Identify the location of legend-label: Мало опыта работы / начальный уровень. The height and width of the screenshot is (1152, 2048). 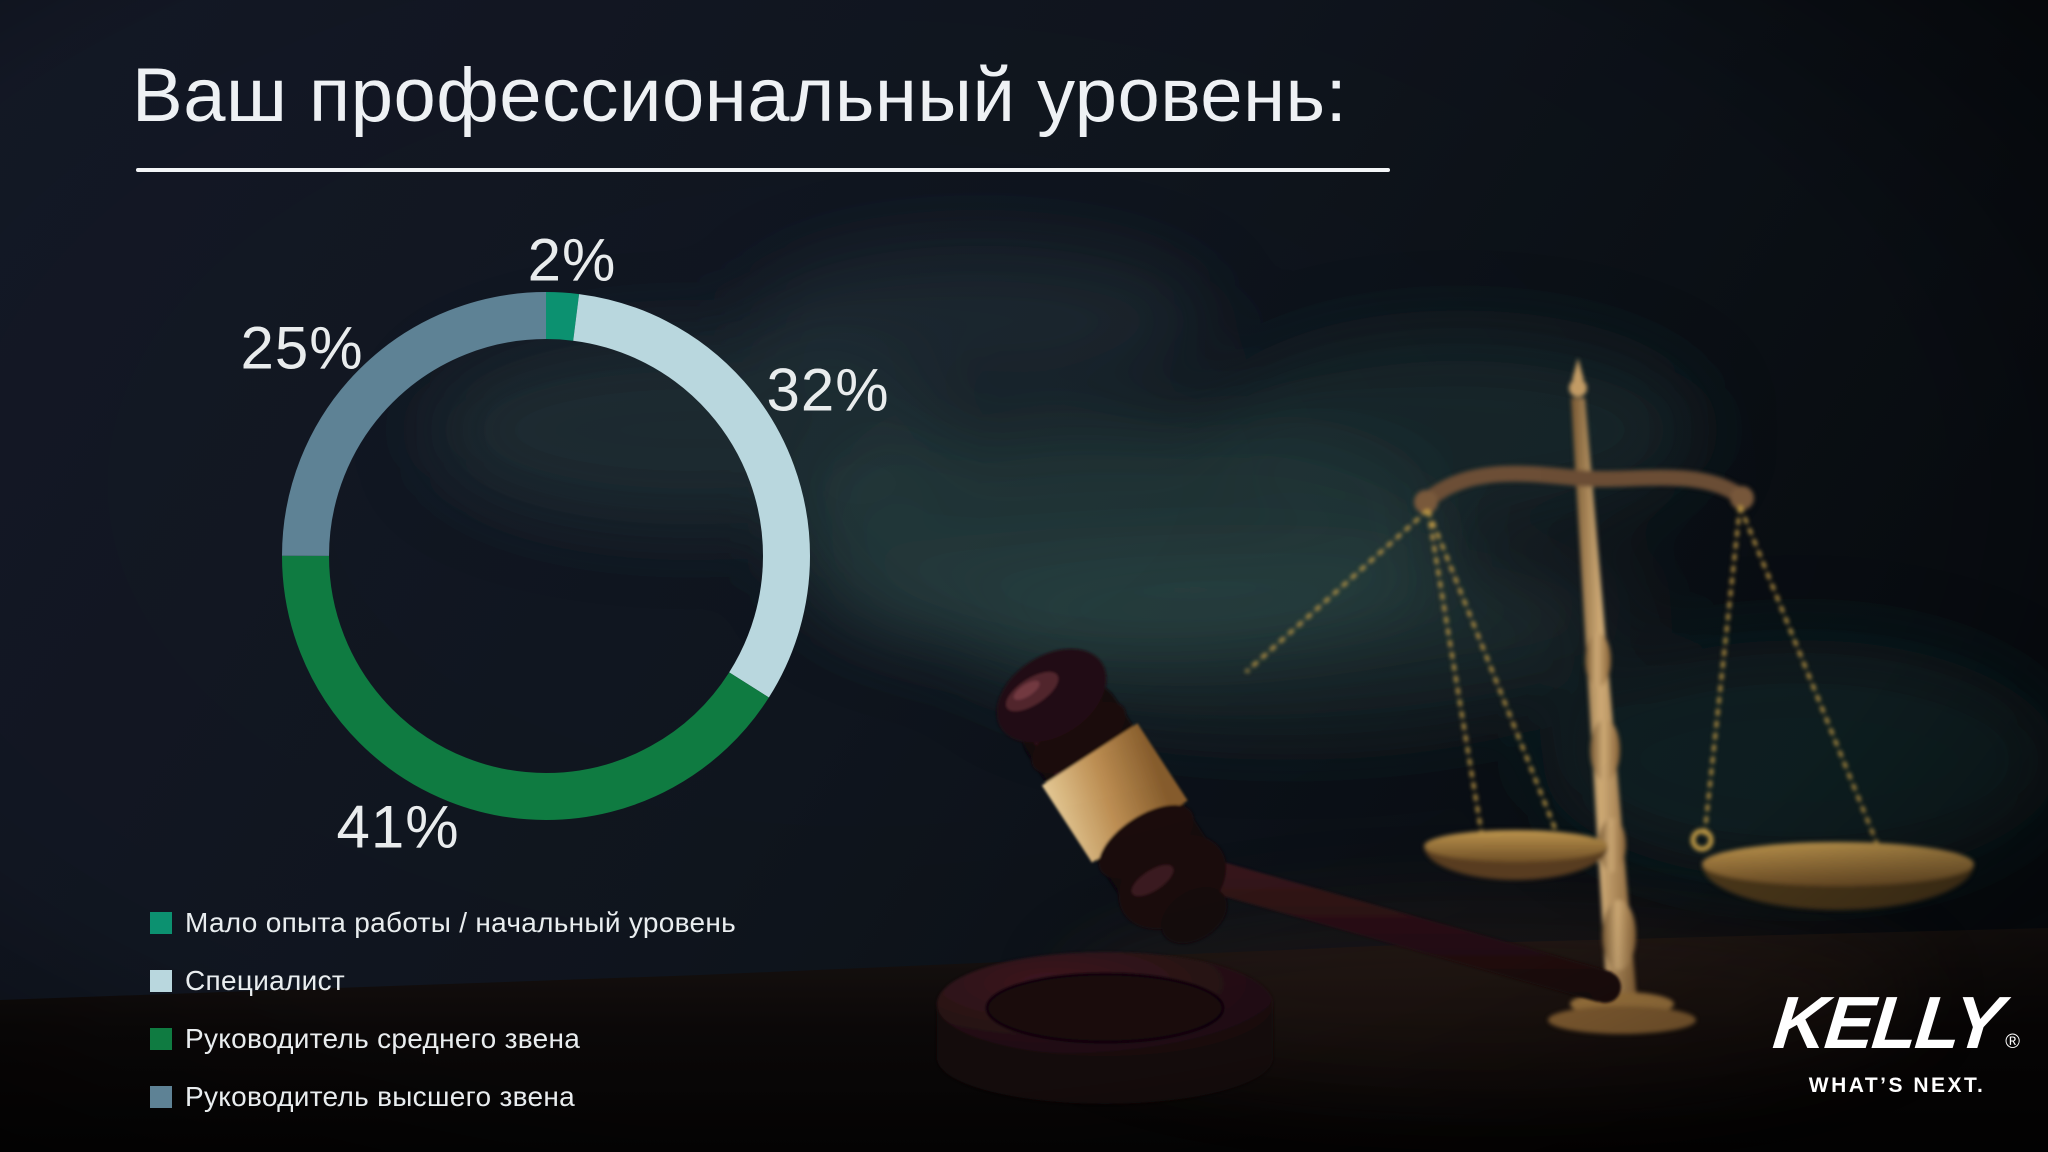
(460, 922).